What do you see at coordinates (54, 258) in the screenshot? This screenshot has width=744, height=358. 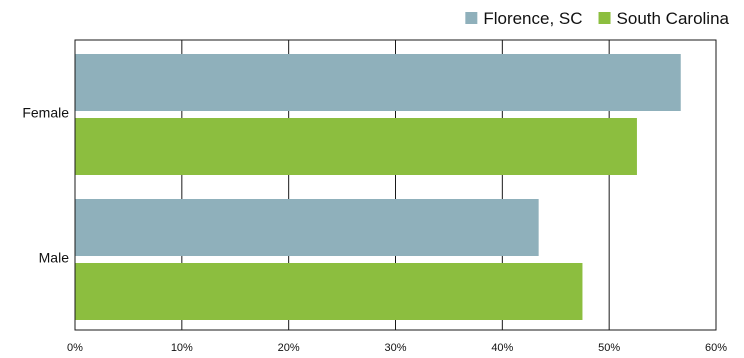 I see `category-label: Male` at bounding box center [54, 258].